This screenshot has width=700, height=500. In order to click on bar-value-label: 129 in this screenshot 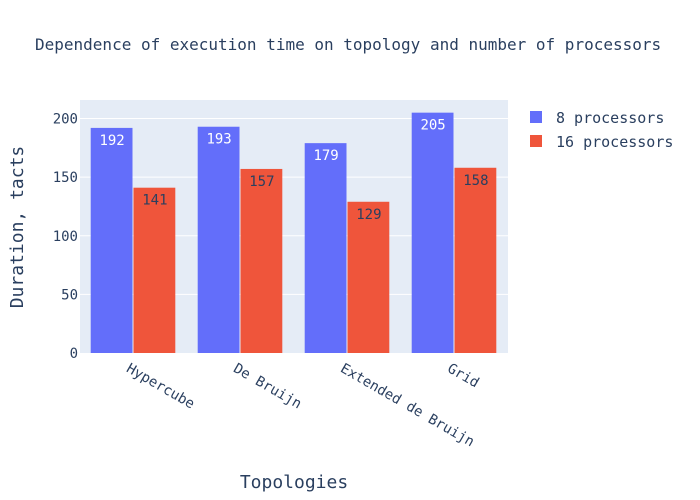, I will do `click(368, 215)`.